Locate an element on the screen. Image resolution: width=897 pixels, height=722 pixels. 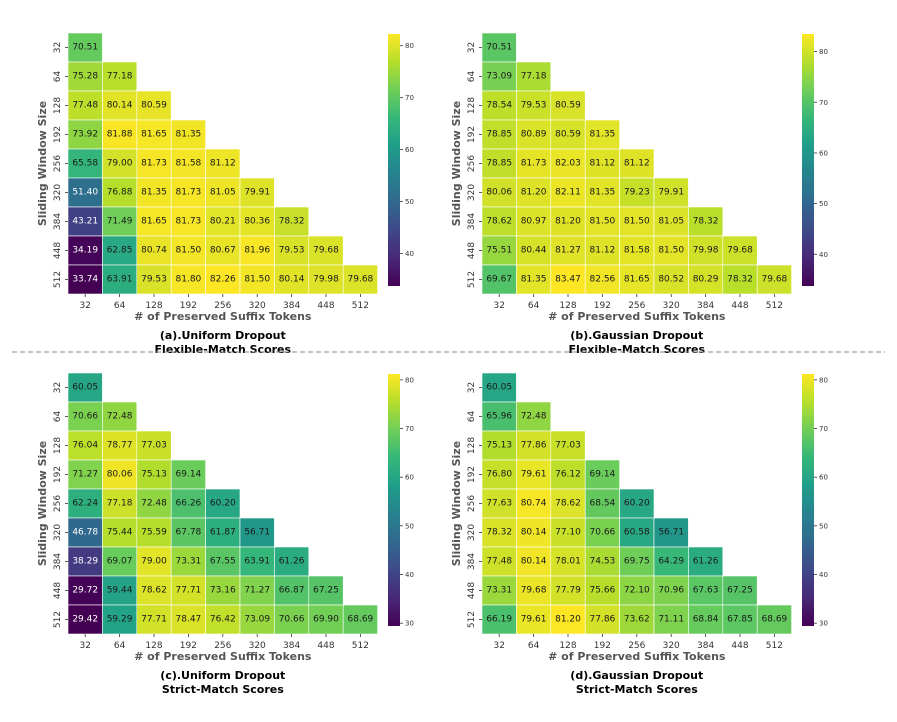
y-tick-label: 384 is located at coordinates (472, 221).